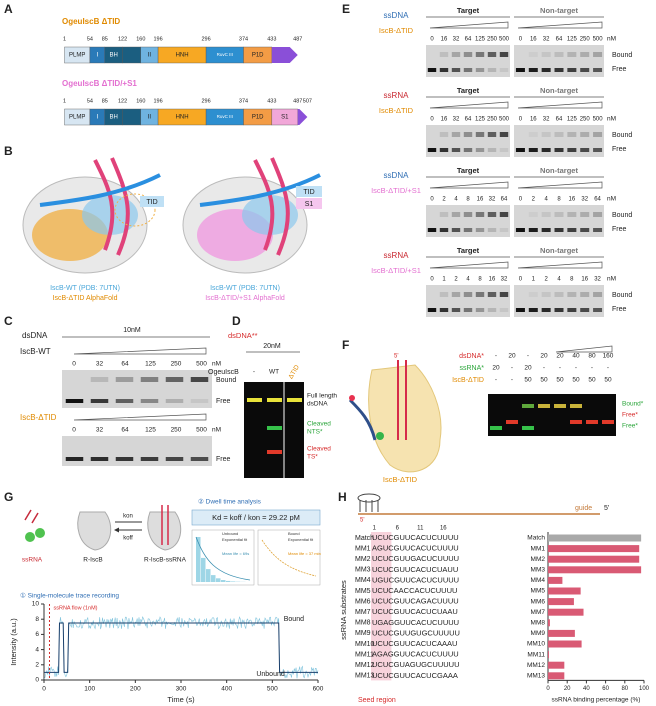 The height and width of the screenshot is (706, 656). Describe the element at coordinates (415, 601) in the screenshot. I see `sequence: UCUCGUUCAGACUUUU` at that location.